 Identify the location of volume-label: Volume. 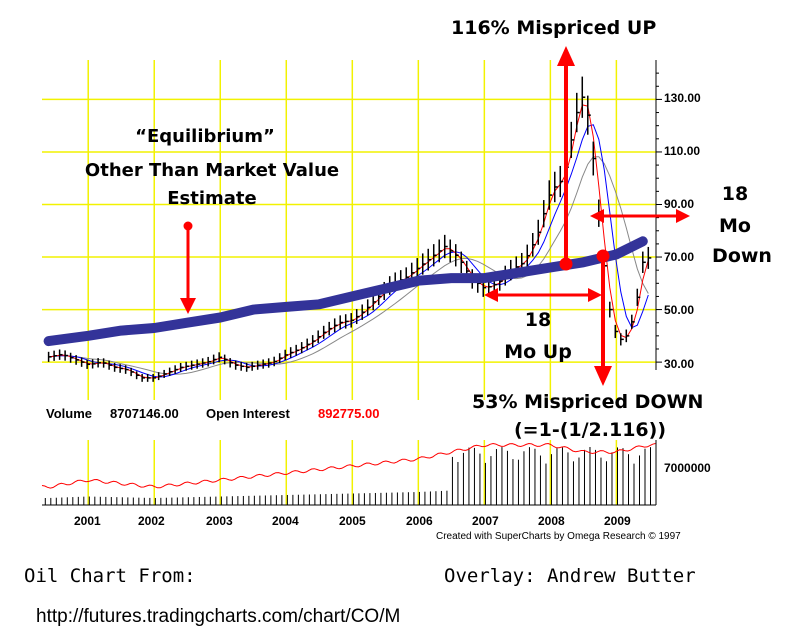
(69, 413).